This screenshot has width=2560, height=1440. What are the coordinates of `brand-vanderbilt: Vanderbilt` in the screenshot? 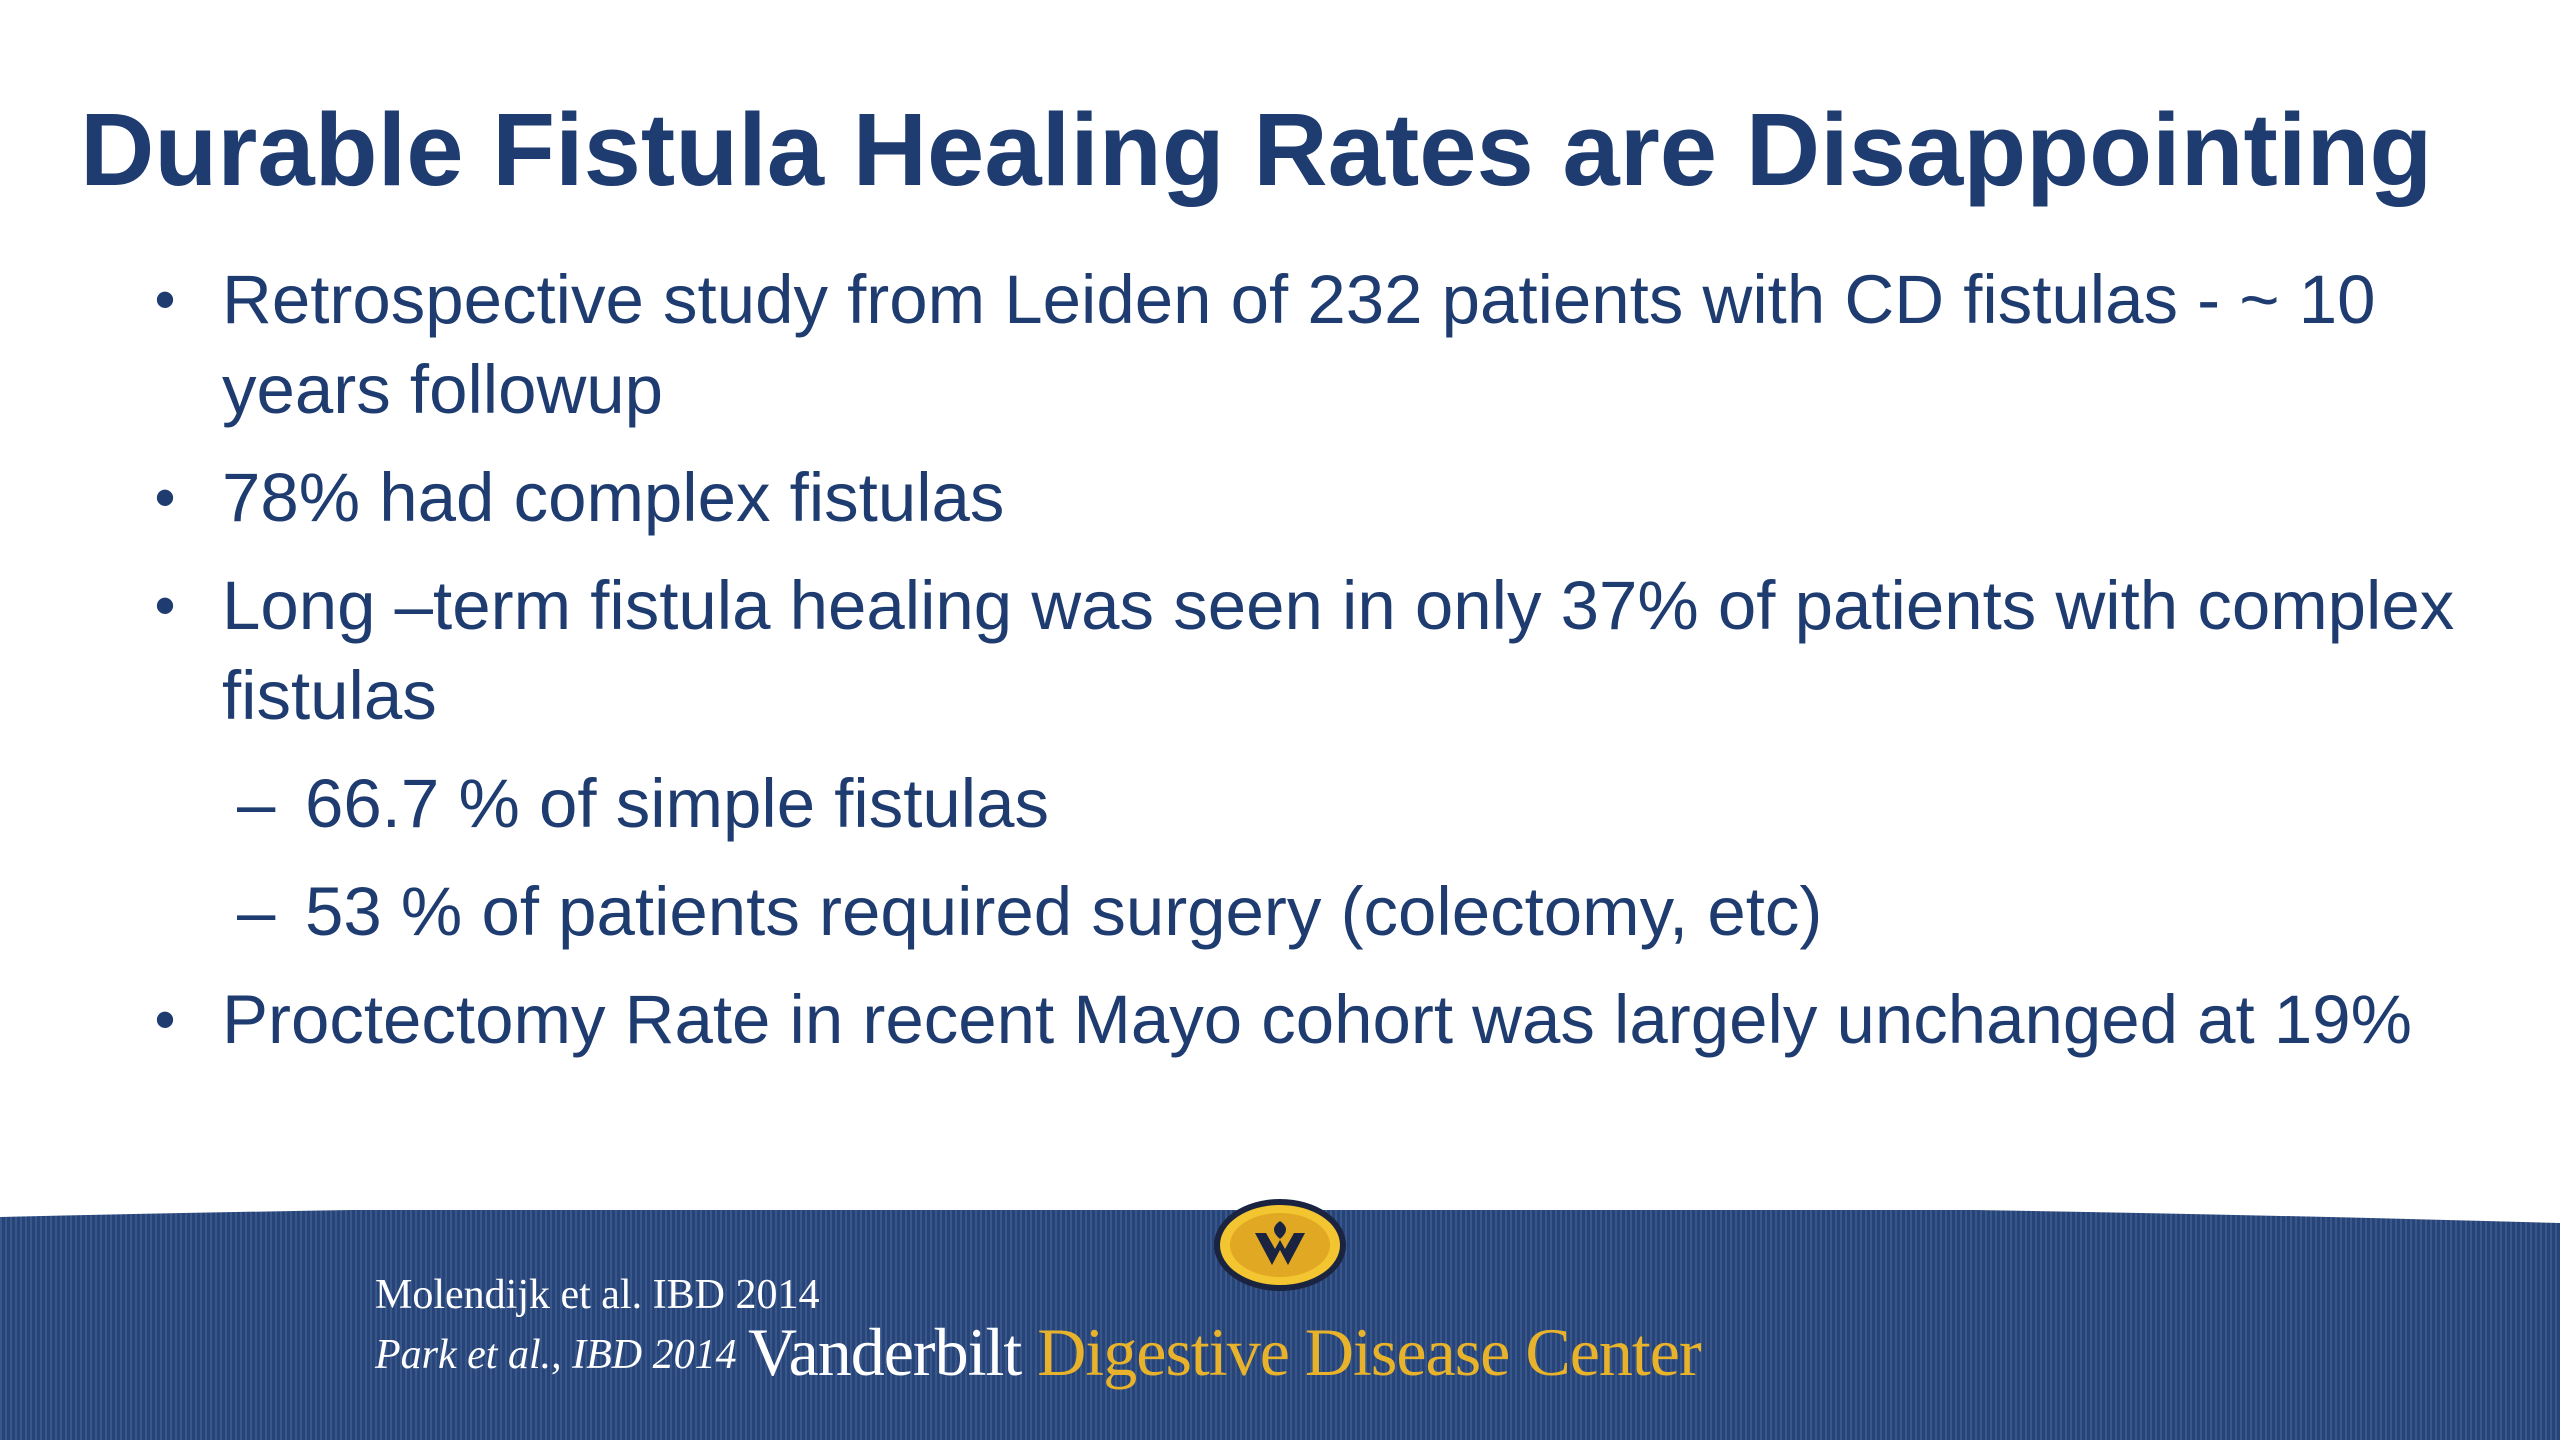 It's located at (885, 1352).